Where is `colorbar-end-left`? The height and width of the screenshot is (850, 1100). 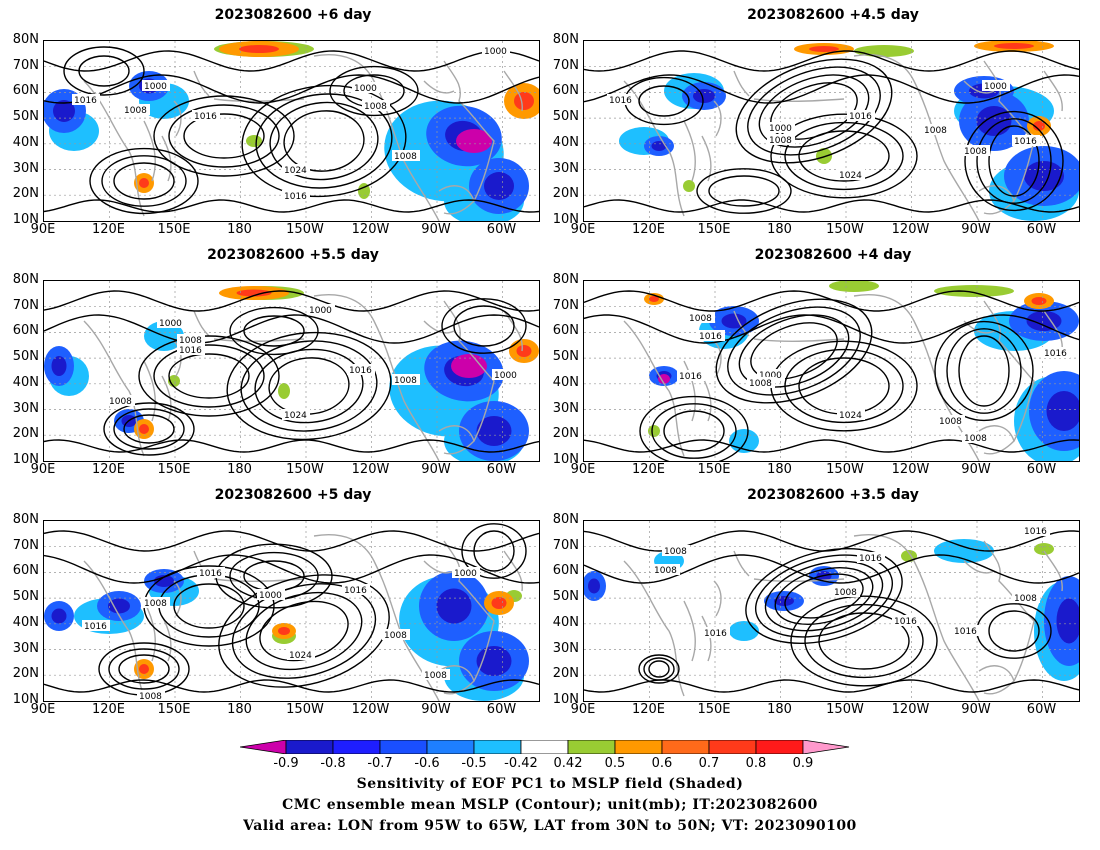 colorbar-end-left is located at coordinates (263, 747).